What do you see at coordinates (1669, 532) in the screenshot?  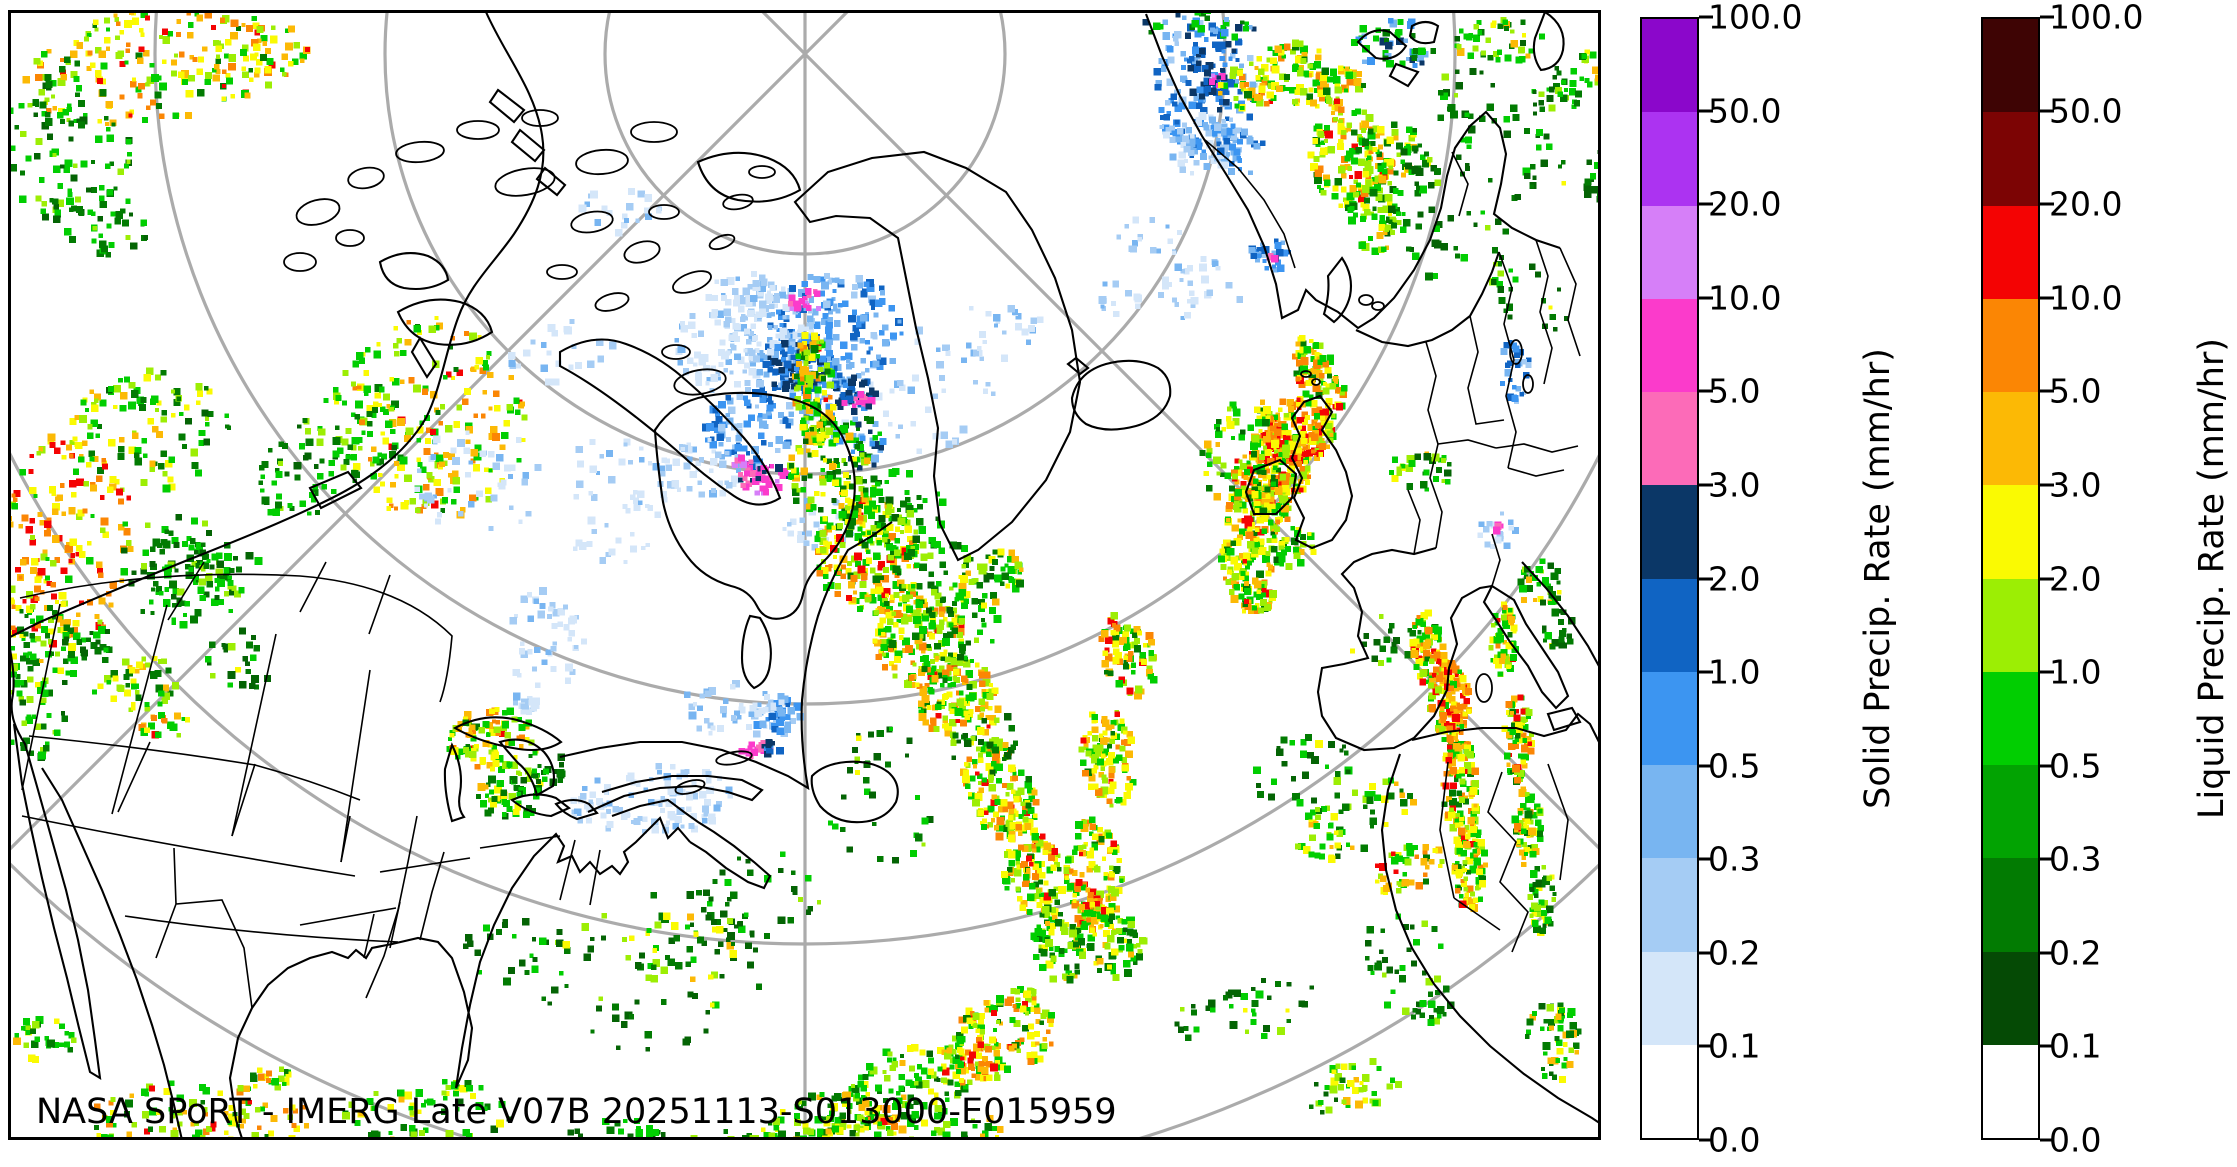 I see `solid-segment-2.0` at bounding box center [1669, 532].